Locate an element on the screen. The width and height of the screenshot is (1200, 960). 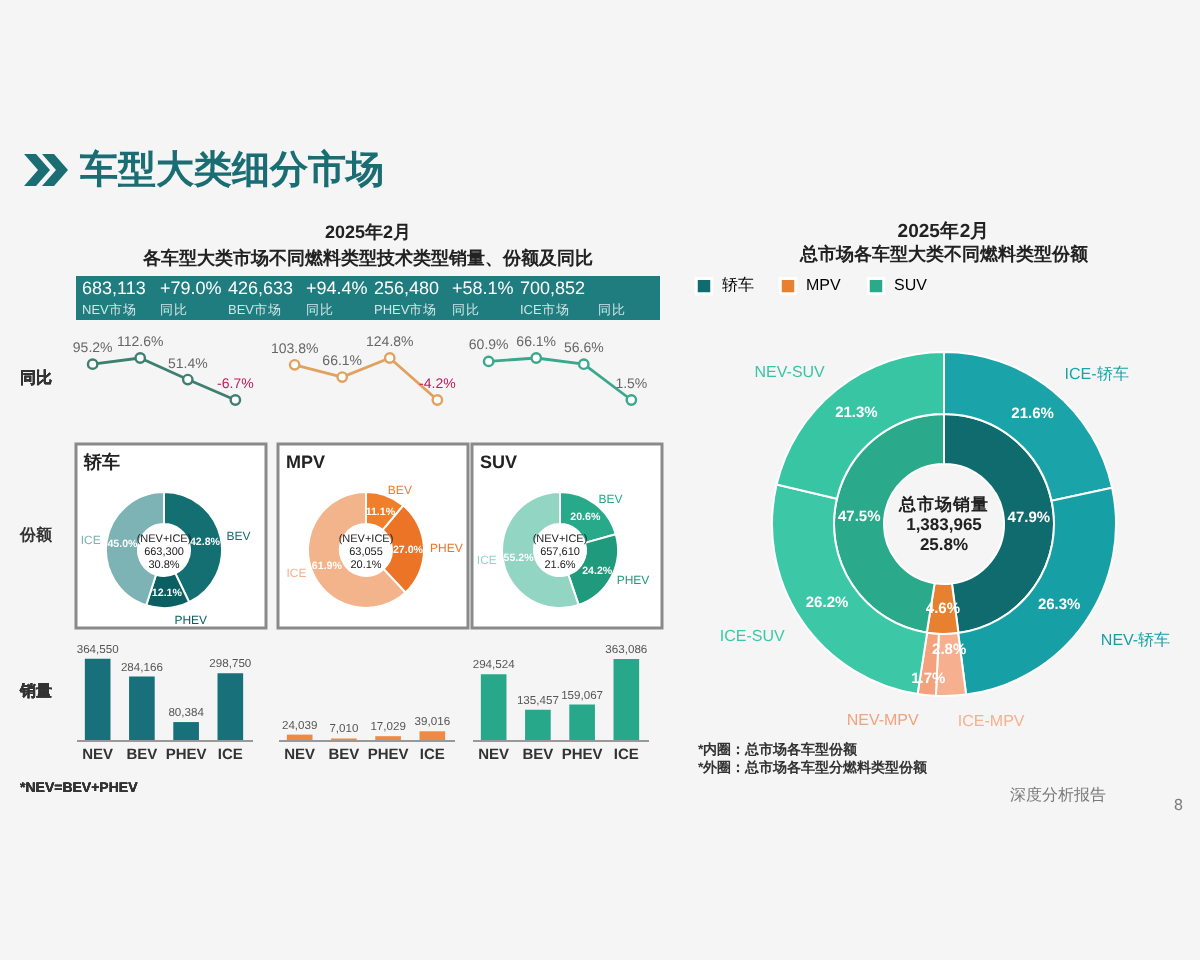
text: 426,633 is located at coordinates (261, 288).